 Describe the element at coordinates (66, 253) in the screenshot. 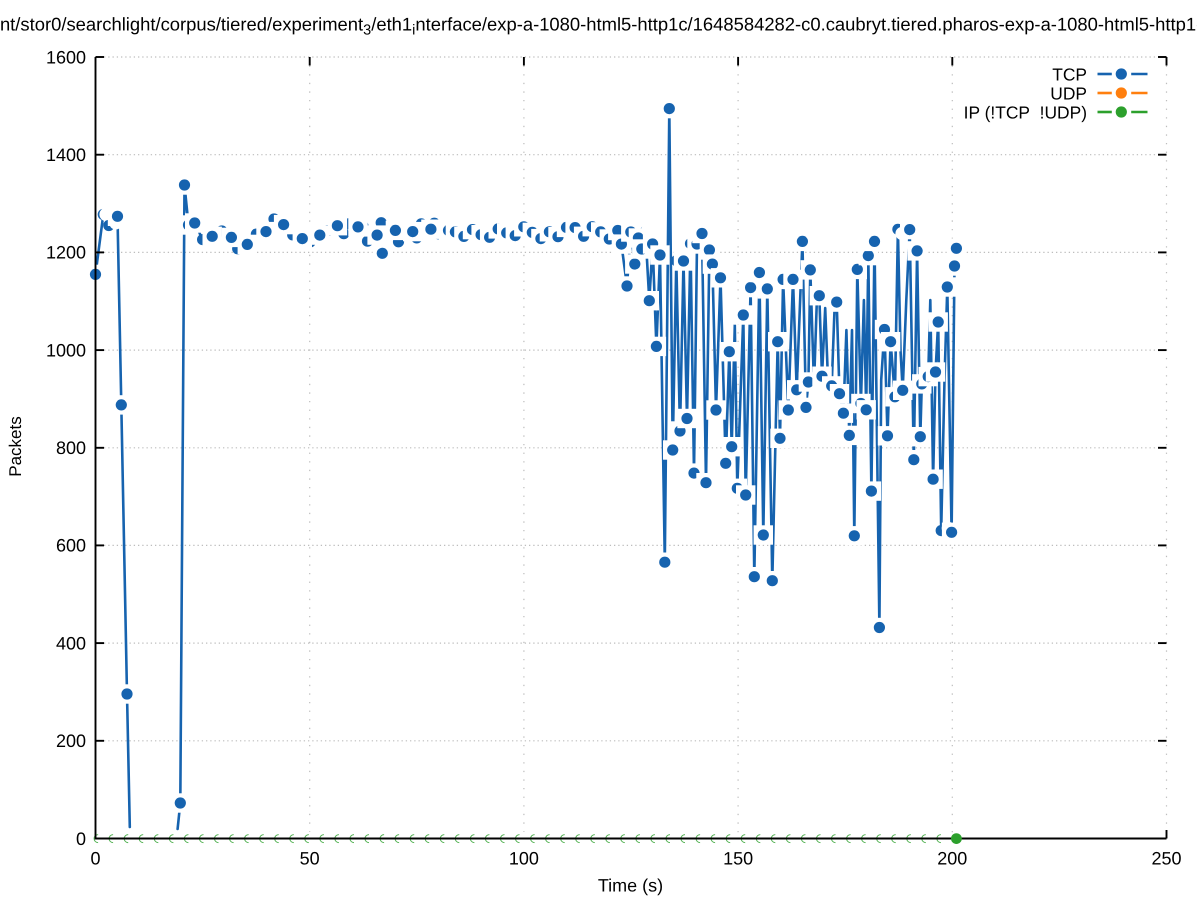

I see `svg-text: 1200` at that location.